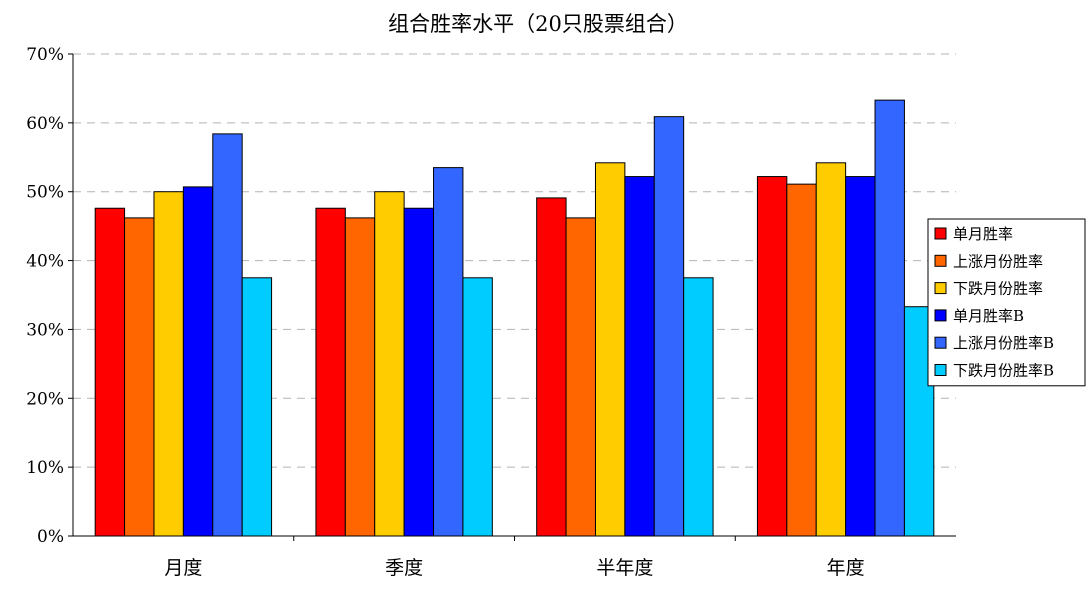 This screenshot has width=1092, height=592. Describe the element at coordinates (538, 24) in the screenshot. I see `chart-title: 组合胜率水平（20只股票组合）` at that location.